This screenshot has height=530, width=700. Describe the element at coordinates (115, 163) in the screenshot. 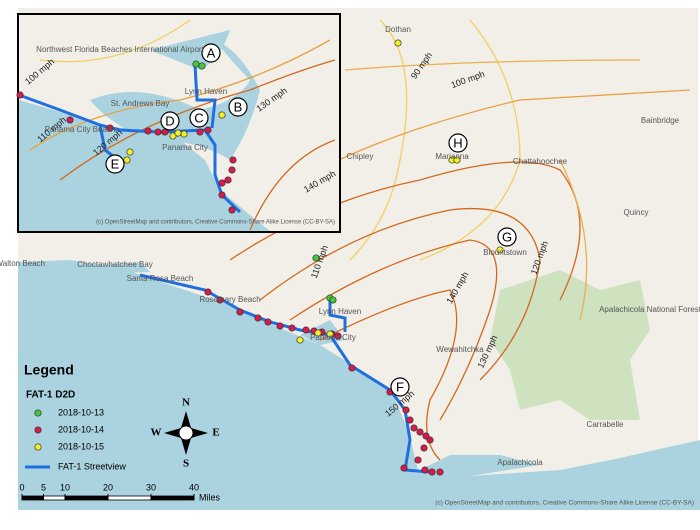

I see `point-label: E` at that location.